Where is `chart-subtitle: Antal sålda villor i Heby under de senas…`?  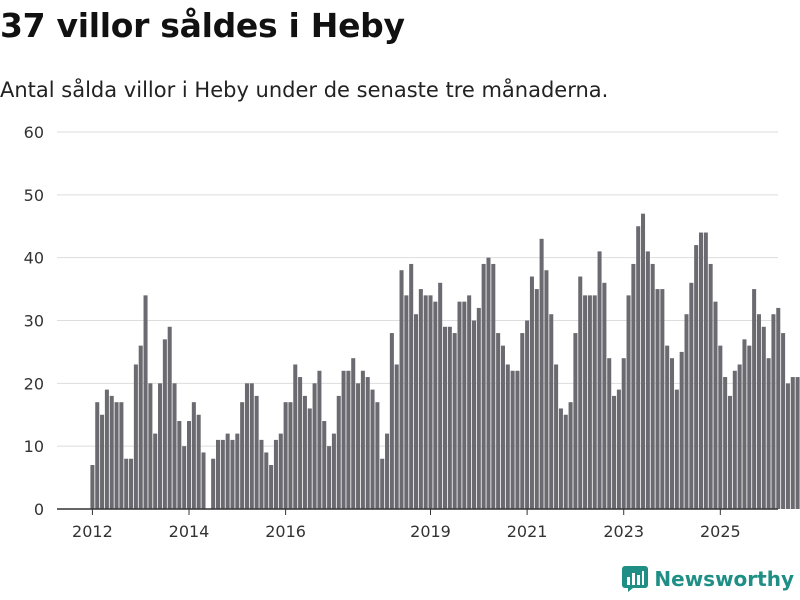 chart-subtitle: Antal sålda villor i Heby under de senas… is located at coordinates (304, 90).